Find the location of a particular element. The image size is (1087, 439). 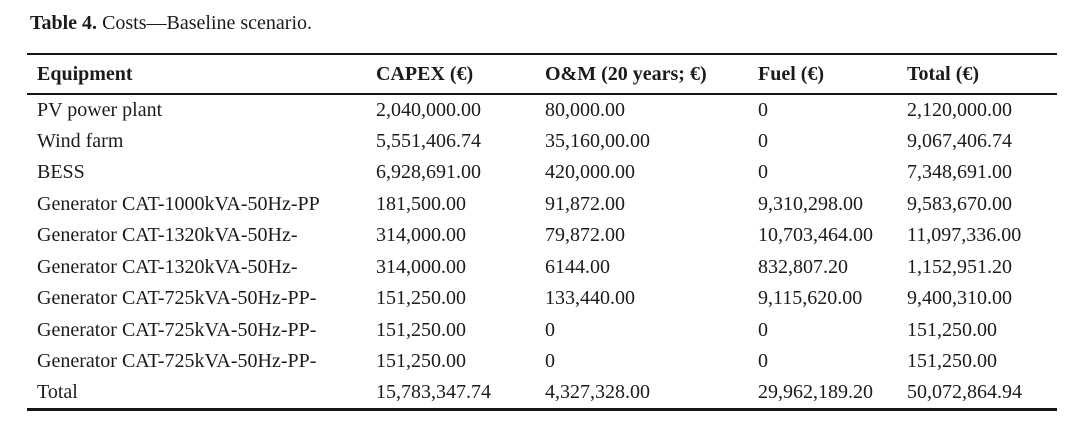

table-cell: 2,040,000.00 is located at coordinates (428, 109).